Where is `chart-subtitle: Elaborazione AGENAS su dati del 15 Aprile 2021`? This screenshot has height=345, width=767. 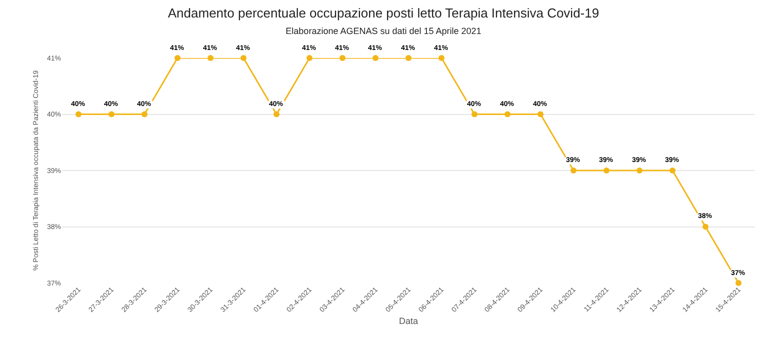
chart-subtitle: Elaborazione AGENAS su dati del 15 Aprile 2021 is located at coordinates (384, 31).